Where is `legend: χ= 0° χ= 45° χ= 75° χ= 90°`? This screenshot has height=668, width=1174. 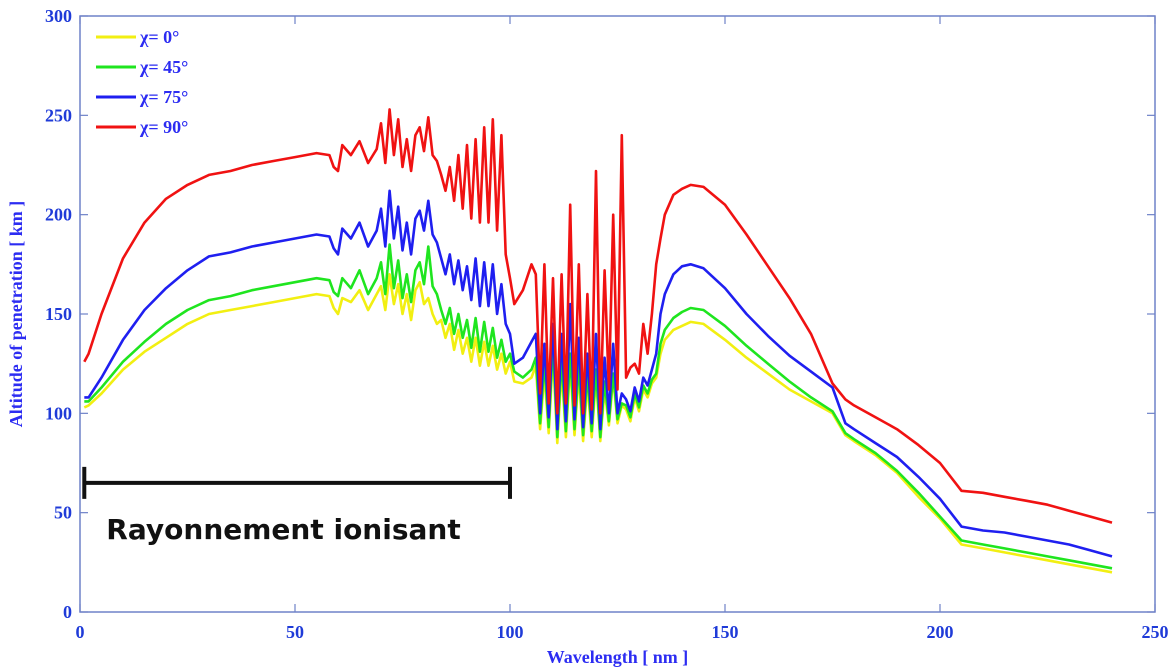
legend: χ= 0° χ= 45° χ= 75° χ= 90° is located at coordinates (142, 82).